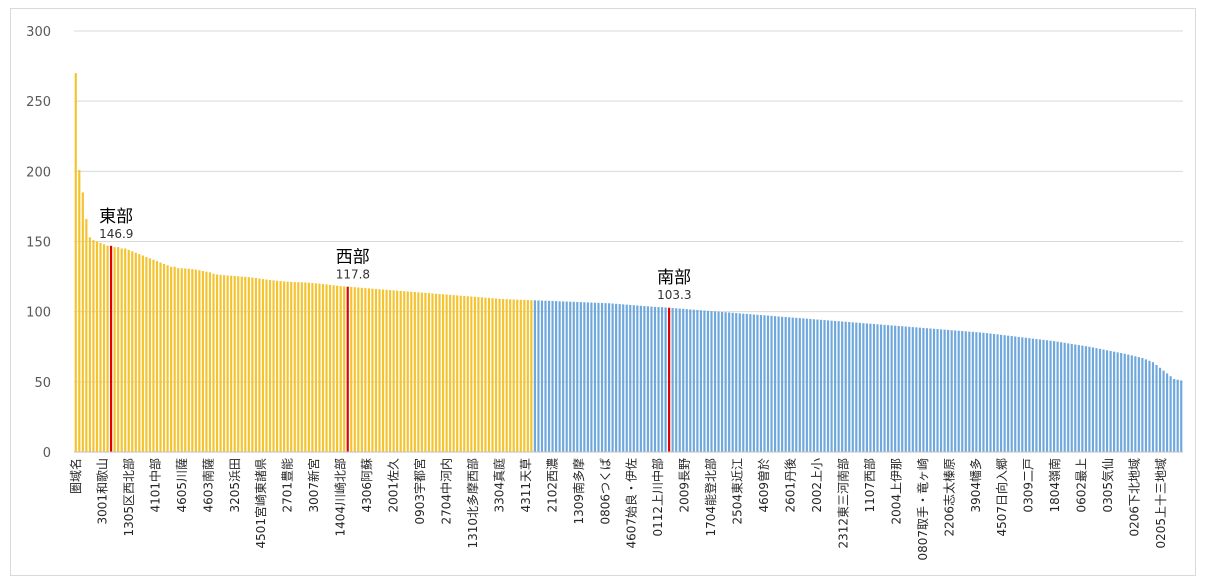  Describe the element at coordinates (948, 497) in the screenshot. I see `x-tick-label: 2206志太榛原` at that location.